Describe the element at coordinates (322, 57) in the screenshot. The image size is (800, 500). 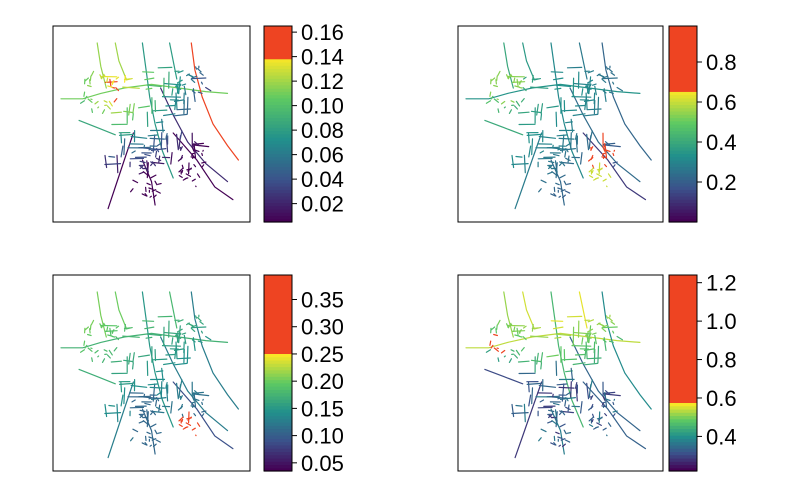
I see `colorbar-tick-label: 0.14` at that location.